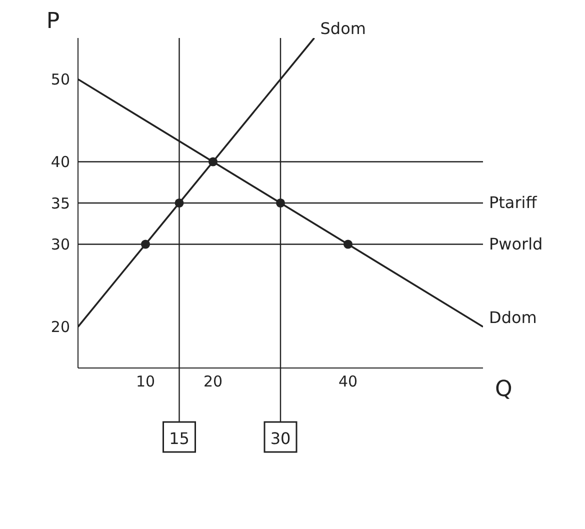  I want to click on y-tick-label: 40, so click(60, 162).